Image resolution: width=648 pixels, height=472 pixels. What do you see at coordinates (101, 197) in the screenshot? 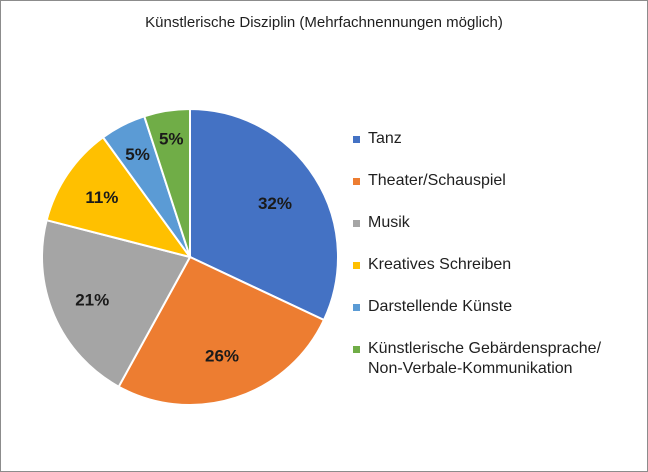
I see `data-label: 11%` at bounding box center [101, 197].